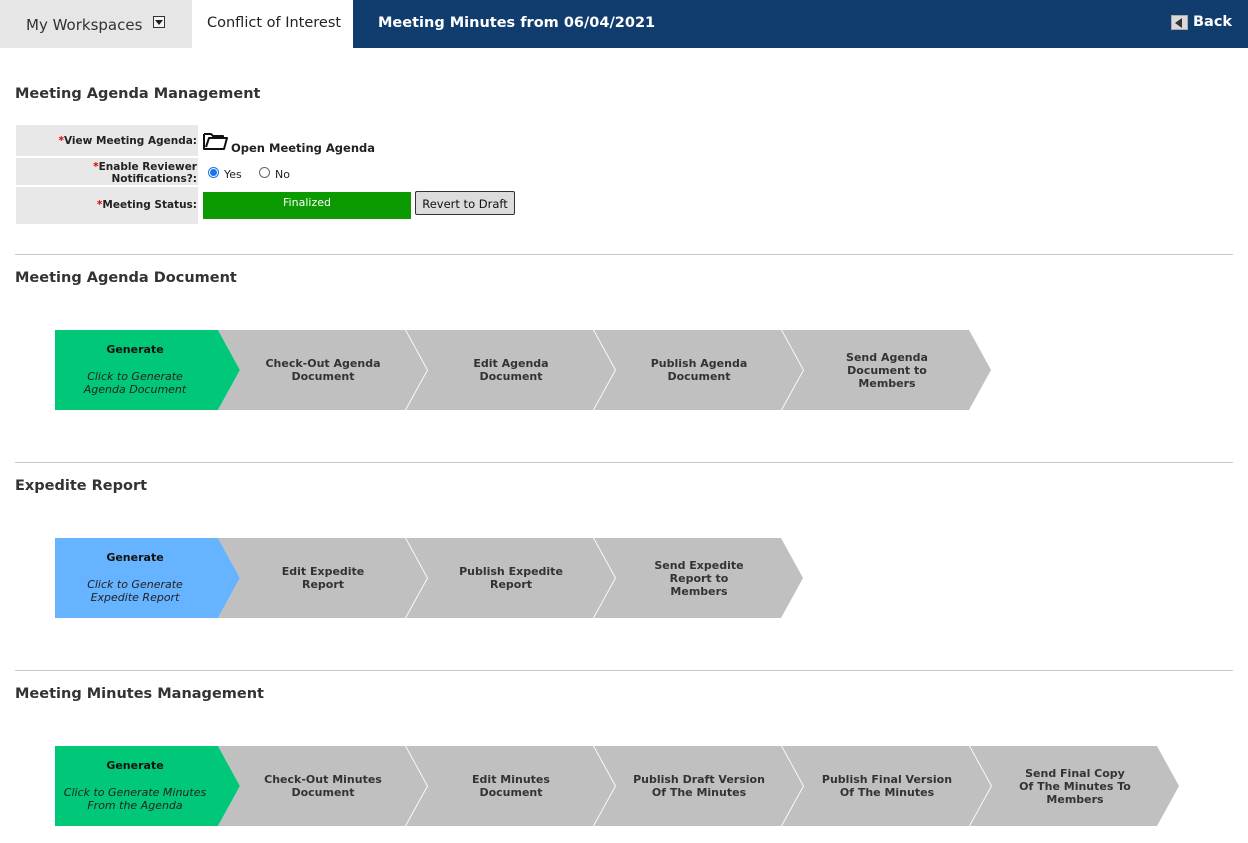 This screenshot has width=1248, height=843. What do you see at coordinates (84, 25) in the screenshot?
I see `workspaces-label: My Workspaces` at bounding box center [84, 25].